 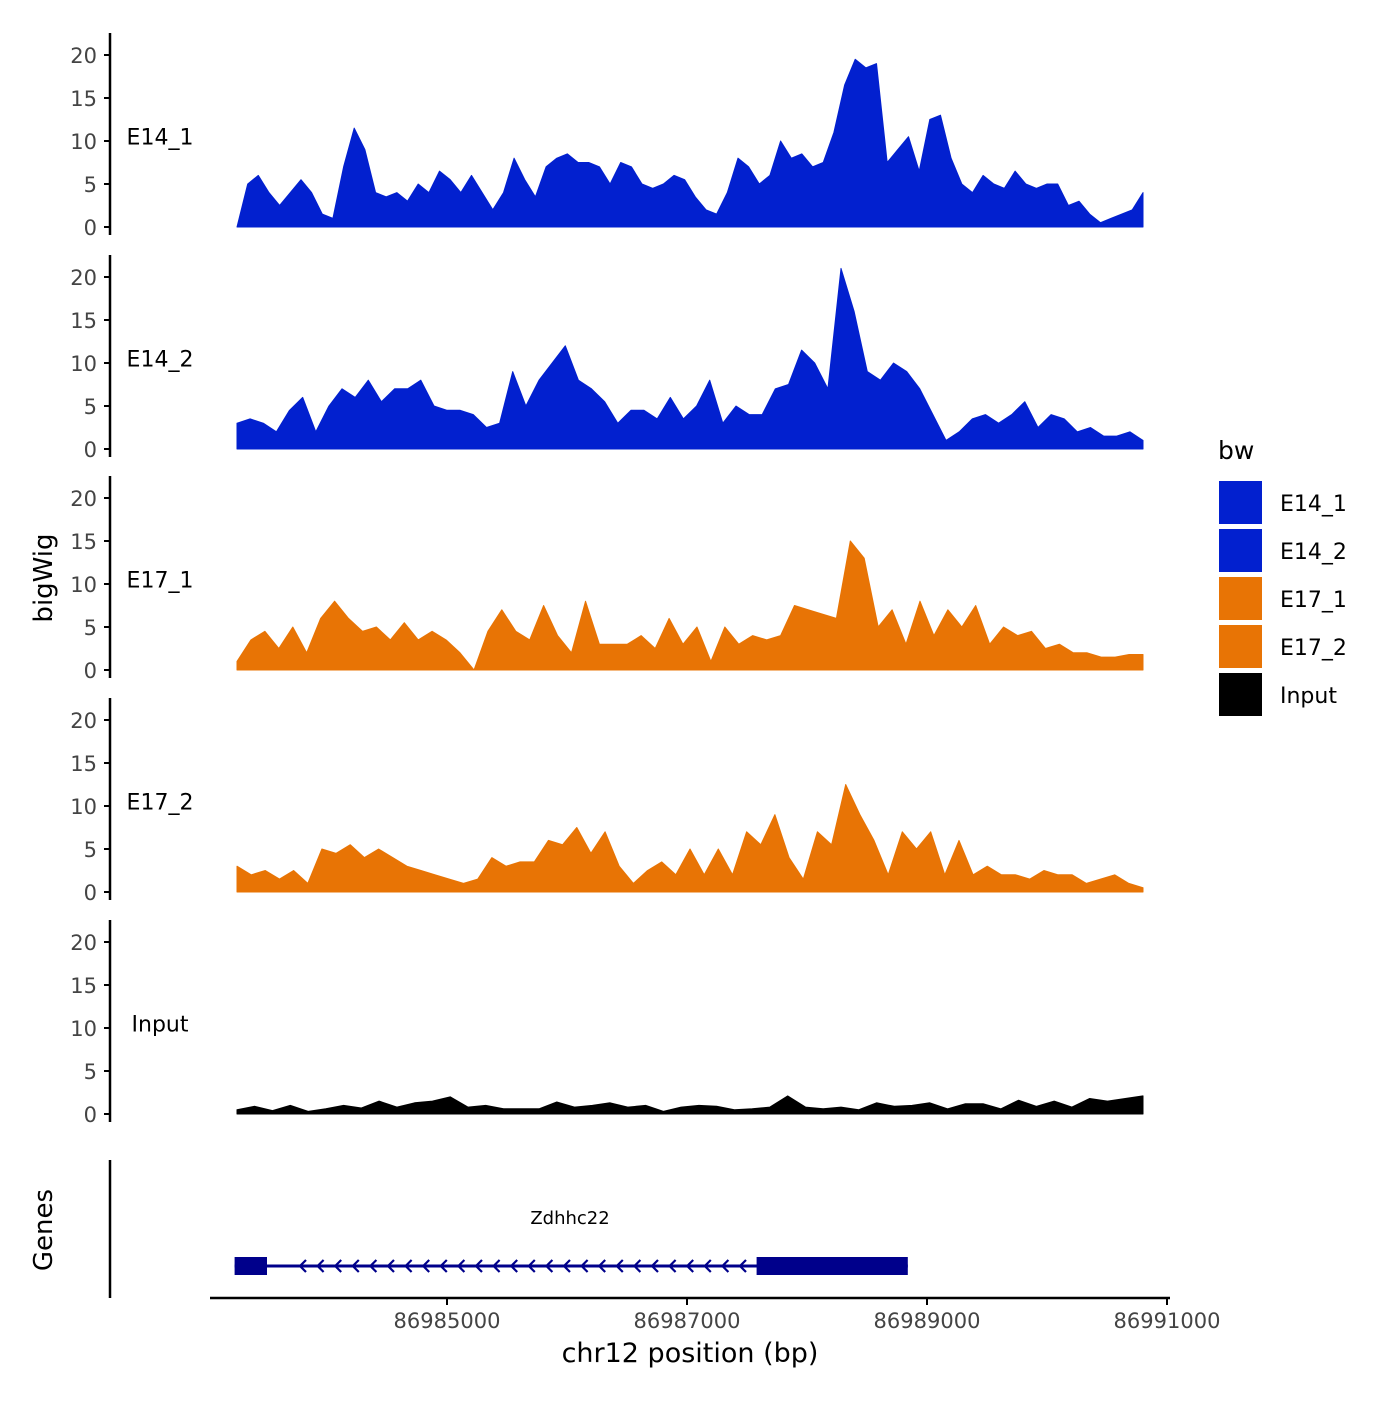 What do you see at coordinates (1308, 696) in the screenshot?
I see `legend-label: Input` at bounding box center [1308, 696].